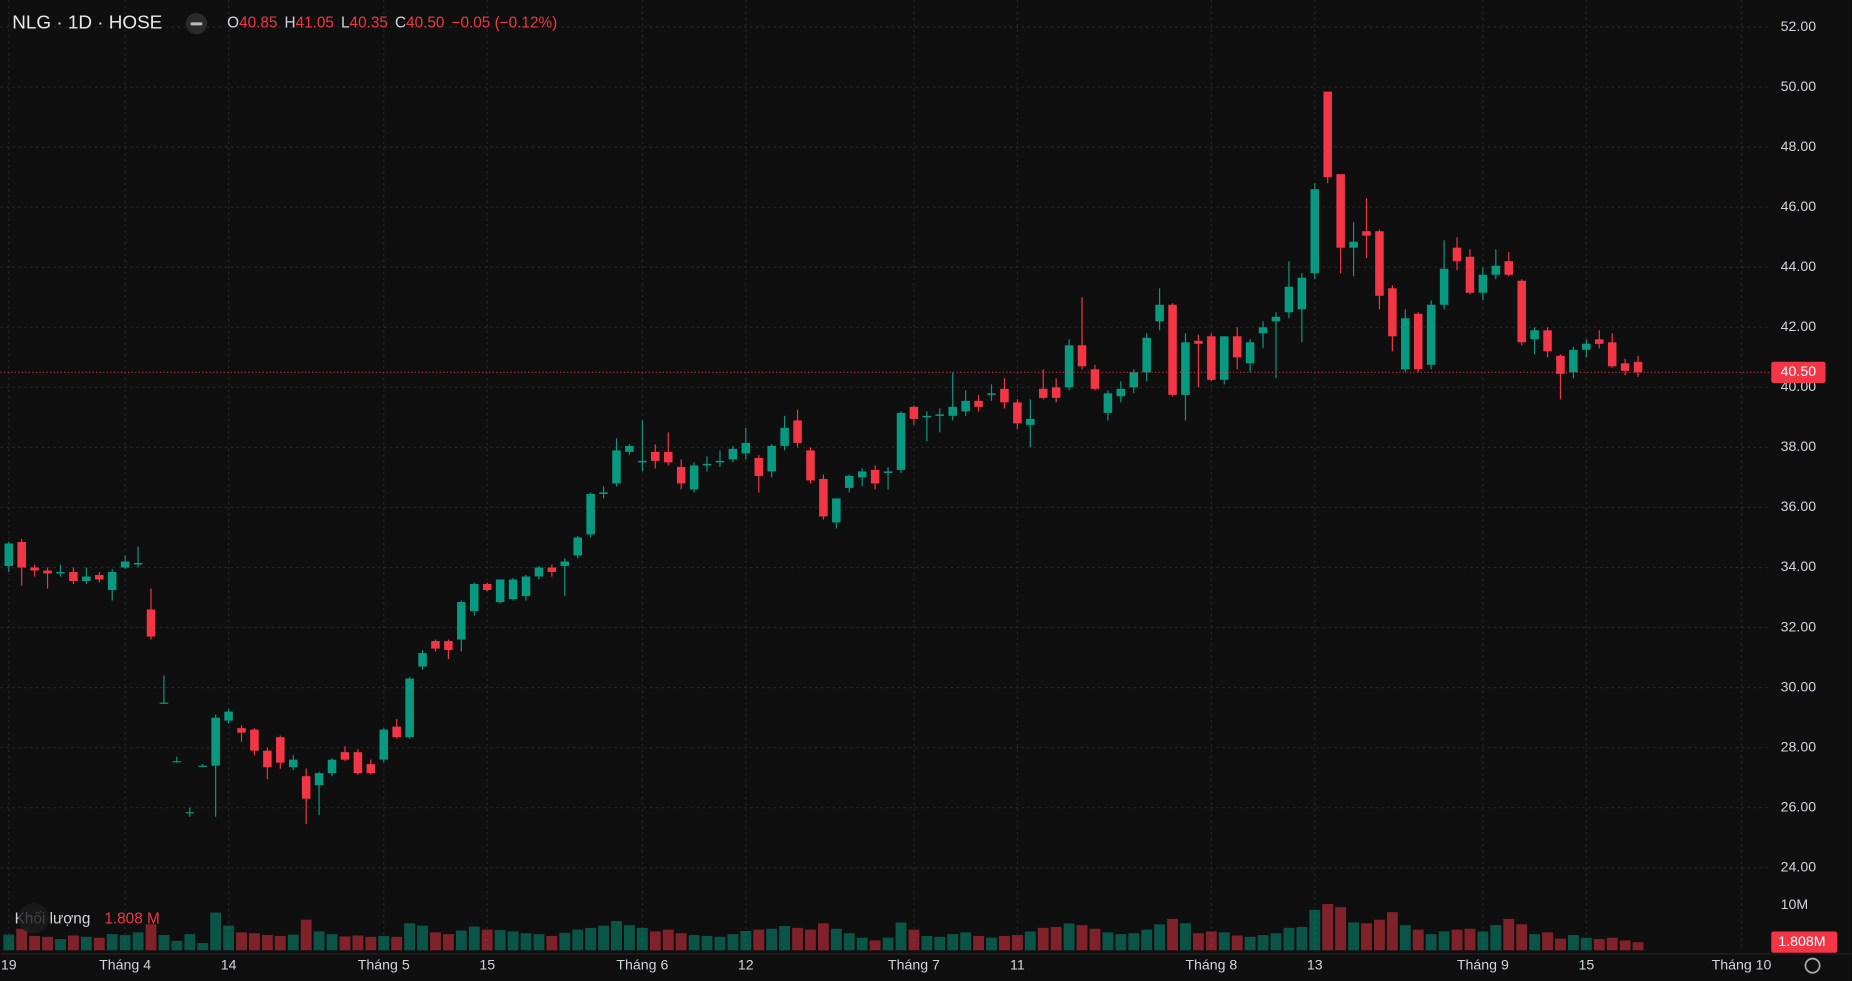 This screenshot has width=1852, height=981. What do you see at coordinates (1017, 965) in the screenshot?
I see `x-tick-label: 11` at bounding box center [1017, 965].